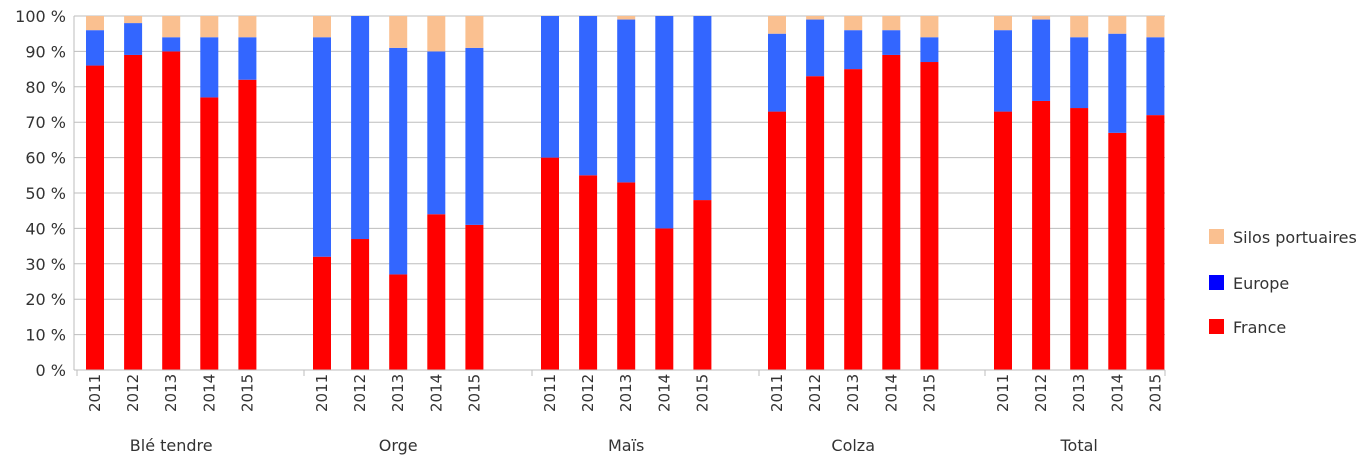 The height and width of the screenshot is (456, 1361). I want to click on y-tick-label: 90 %, so click(45, 51).